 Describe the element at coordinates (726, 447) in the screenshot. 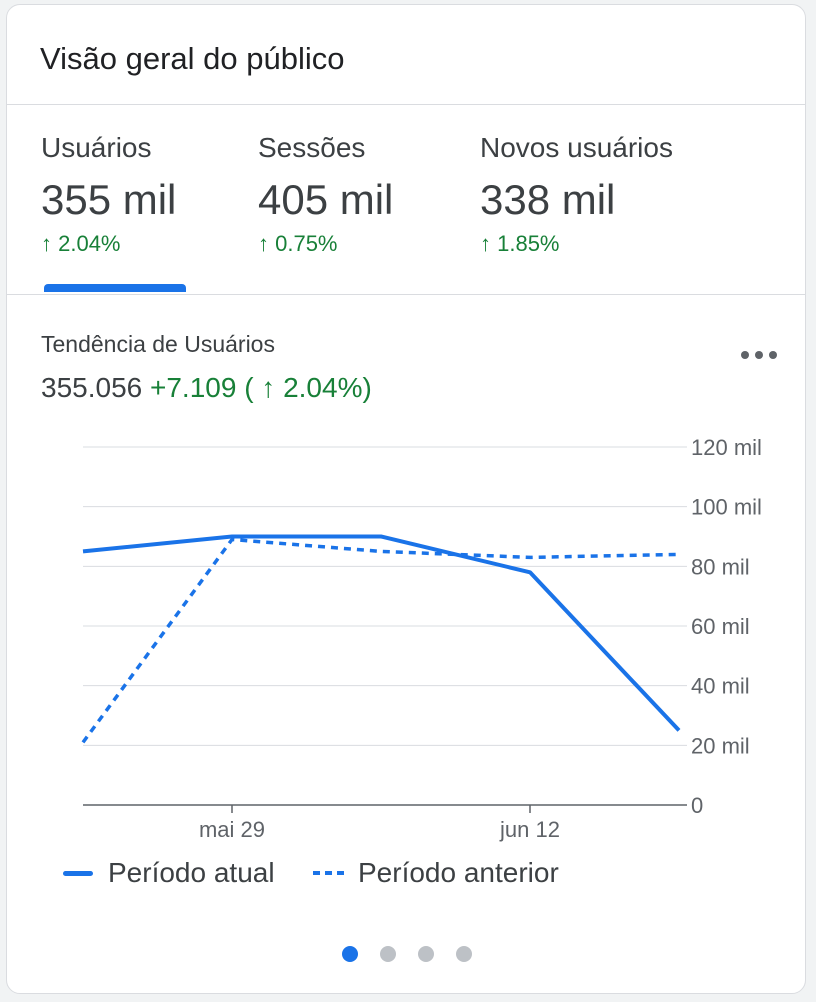

I see `y-tick-label: 120 mil` at that location.